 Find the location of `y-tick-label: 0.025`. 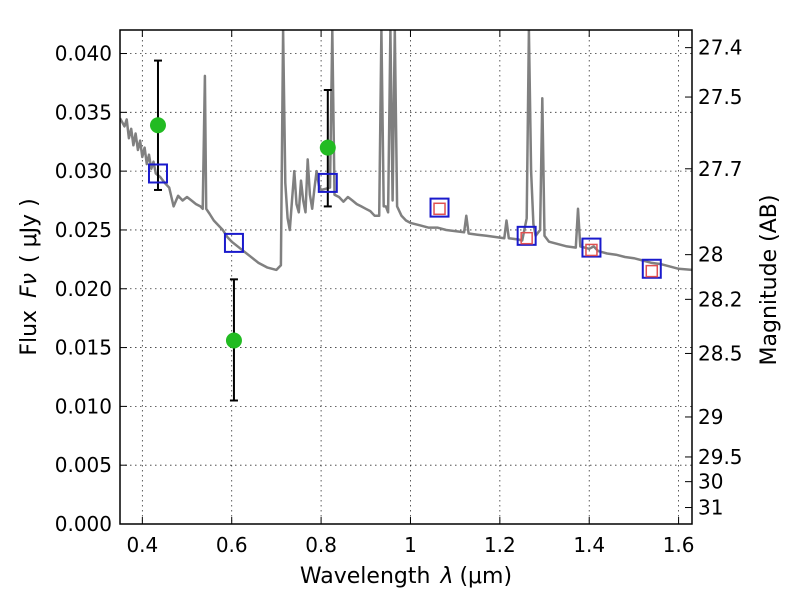

y-tick-label: 0.025 is located at coordinates (83, 230).